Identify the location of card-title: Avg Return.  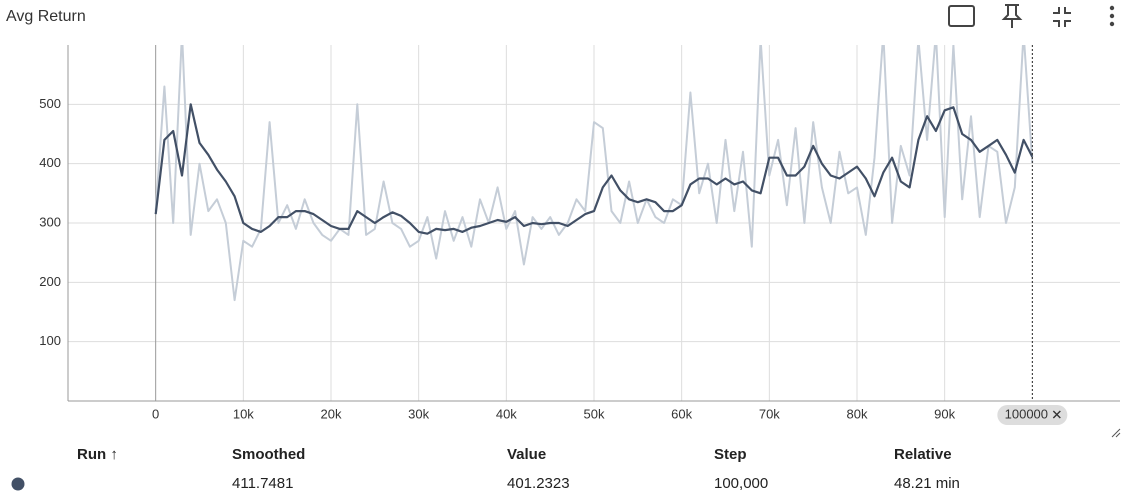
(46, 16).